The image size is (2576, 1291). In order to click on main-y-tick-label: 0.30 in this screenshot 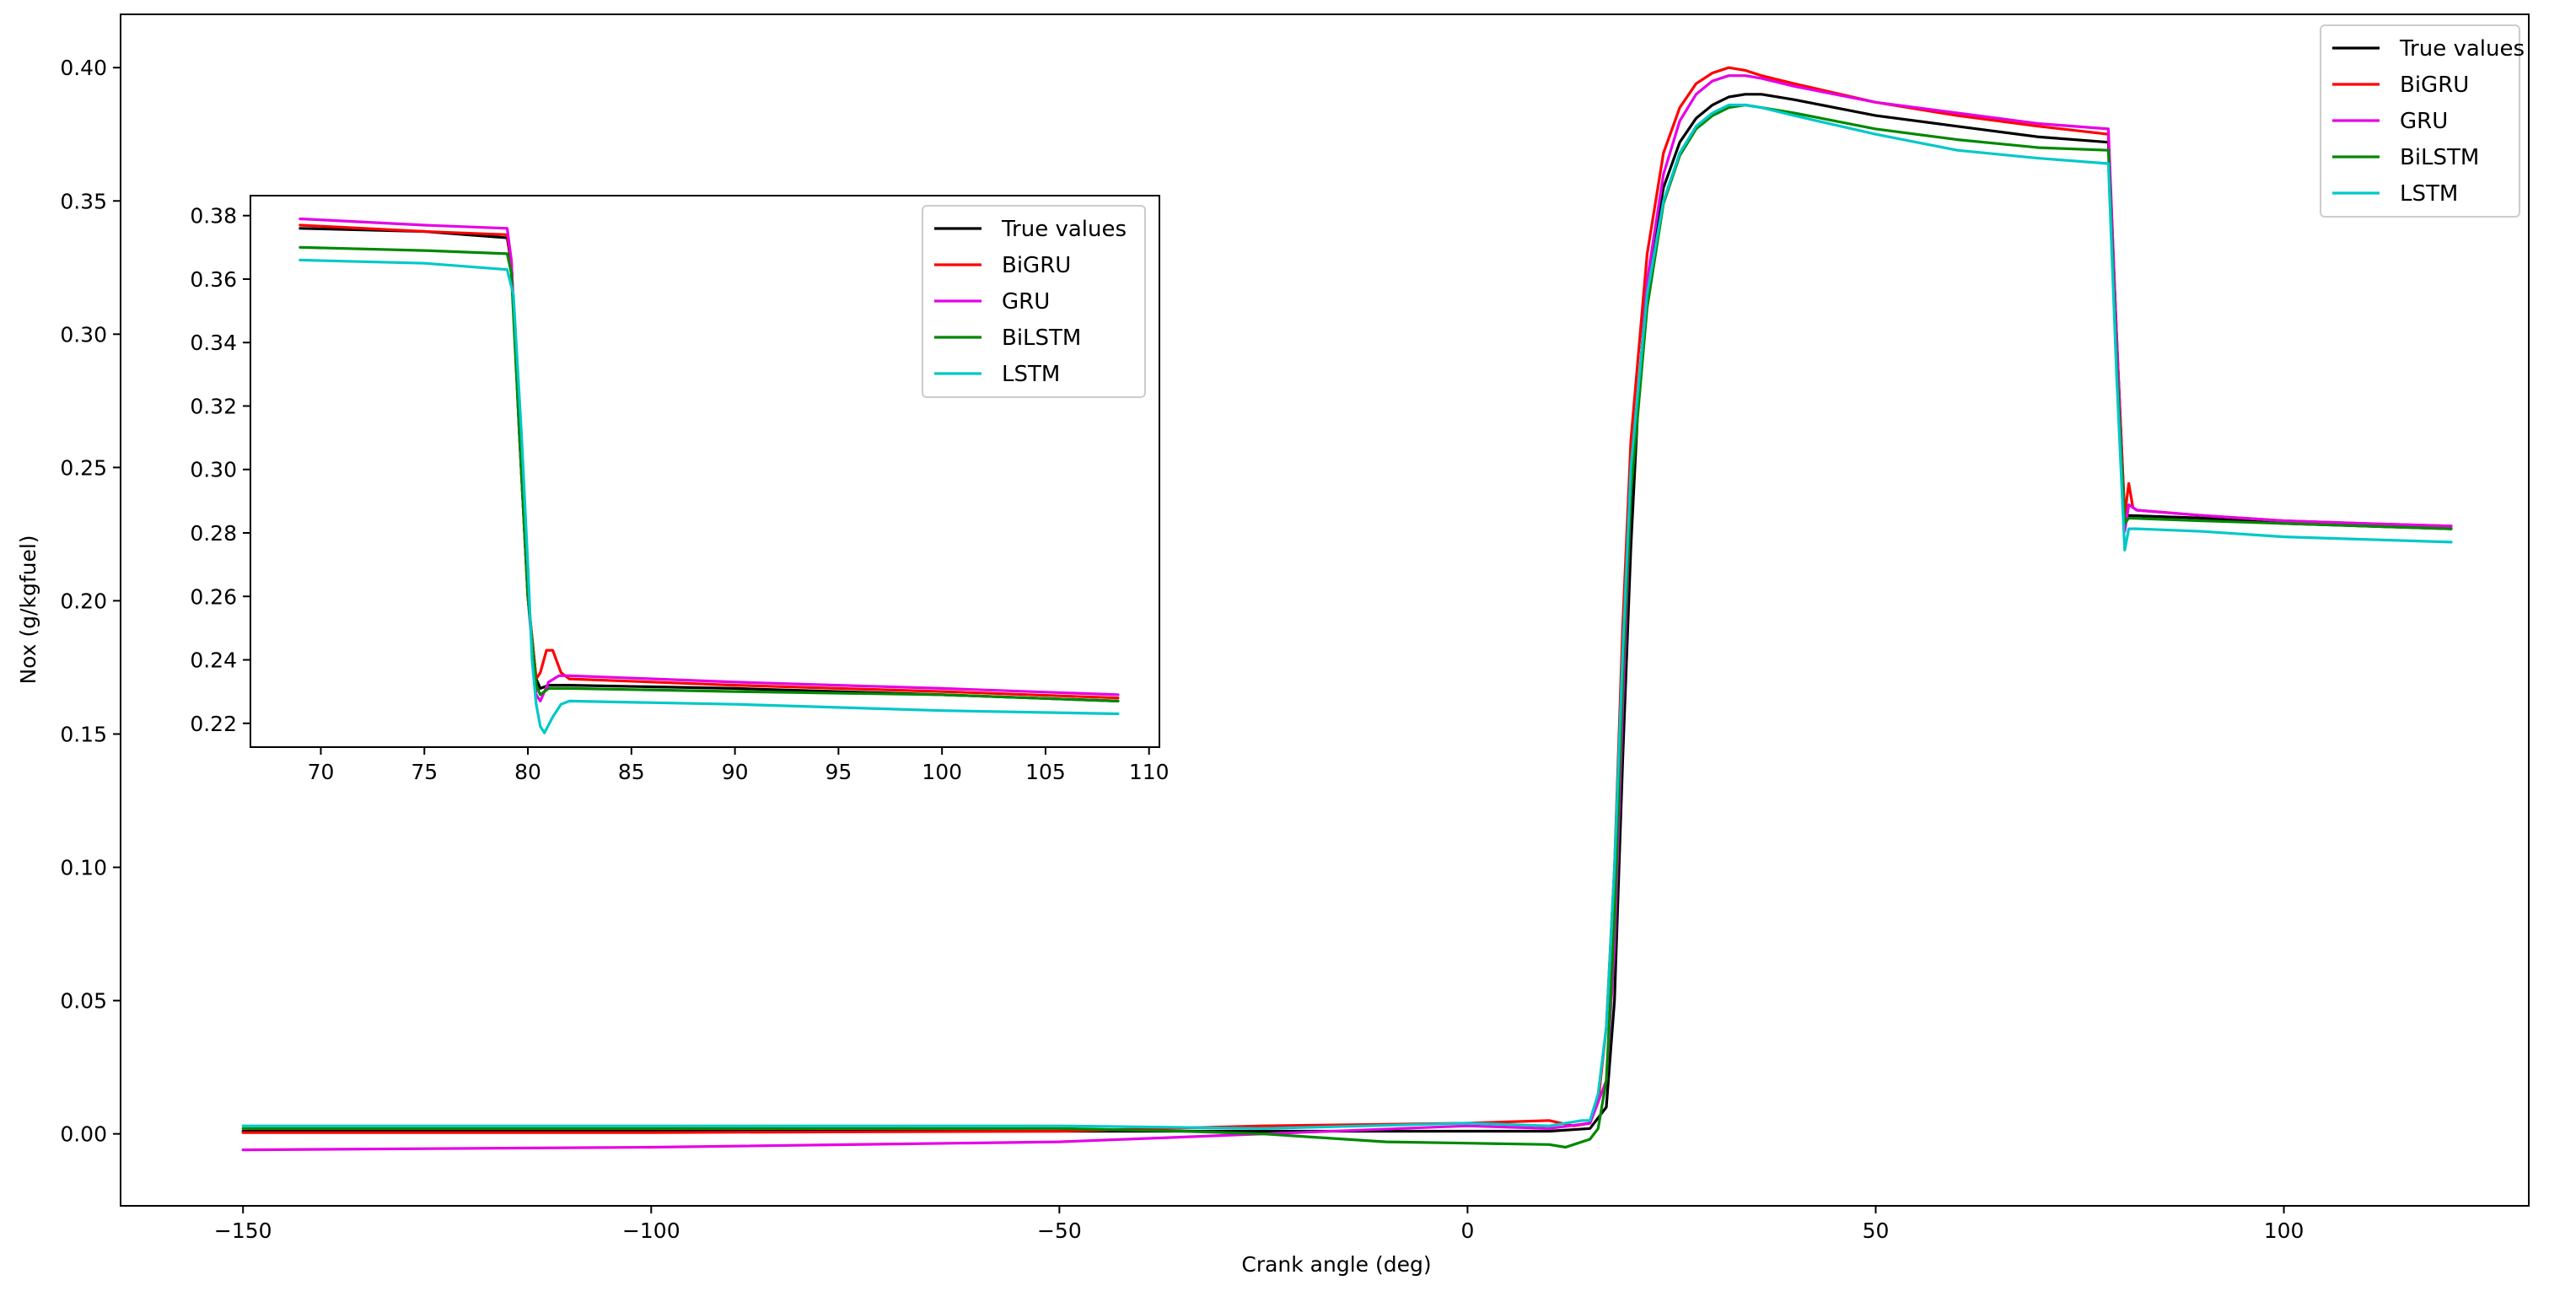, I will do `click(83, 334)`.